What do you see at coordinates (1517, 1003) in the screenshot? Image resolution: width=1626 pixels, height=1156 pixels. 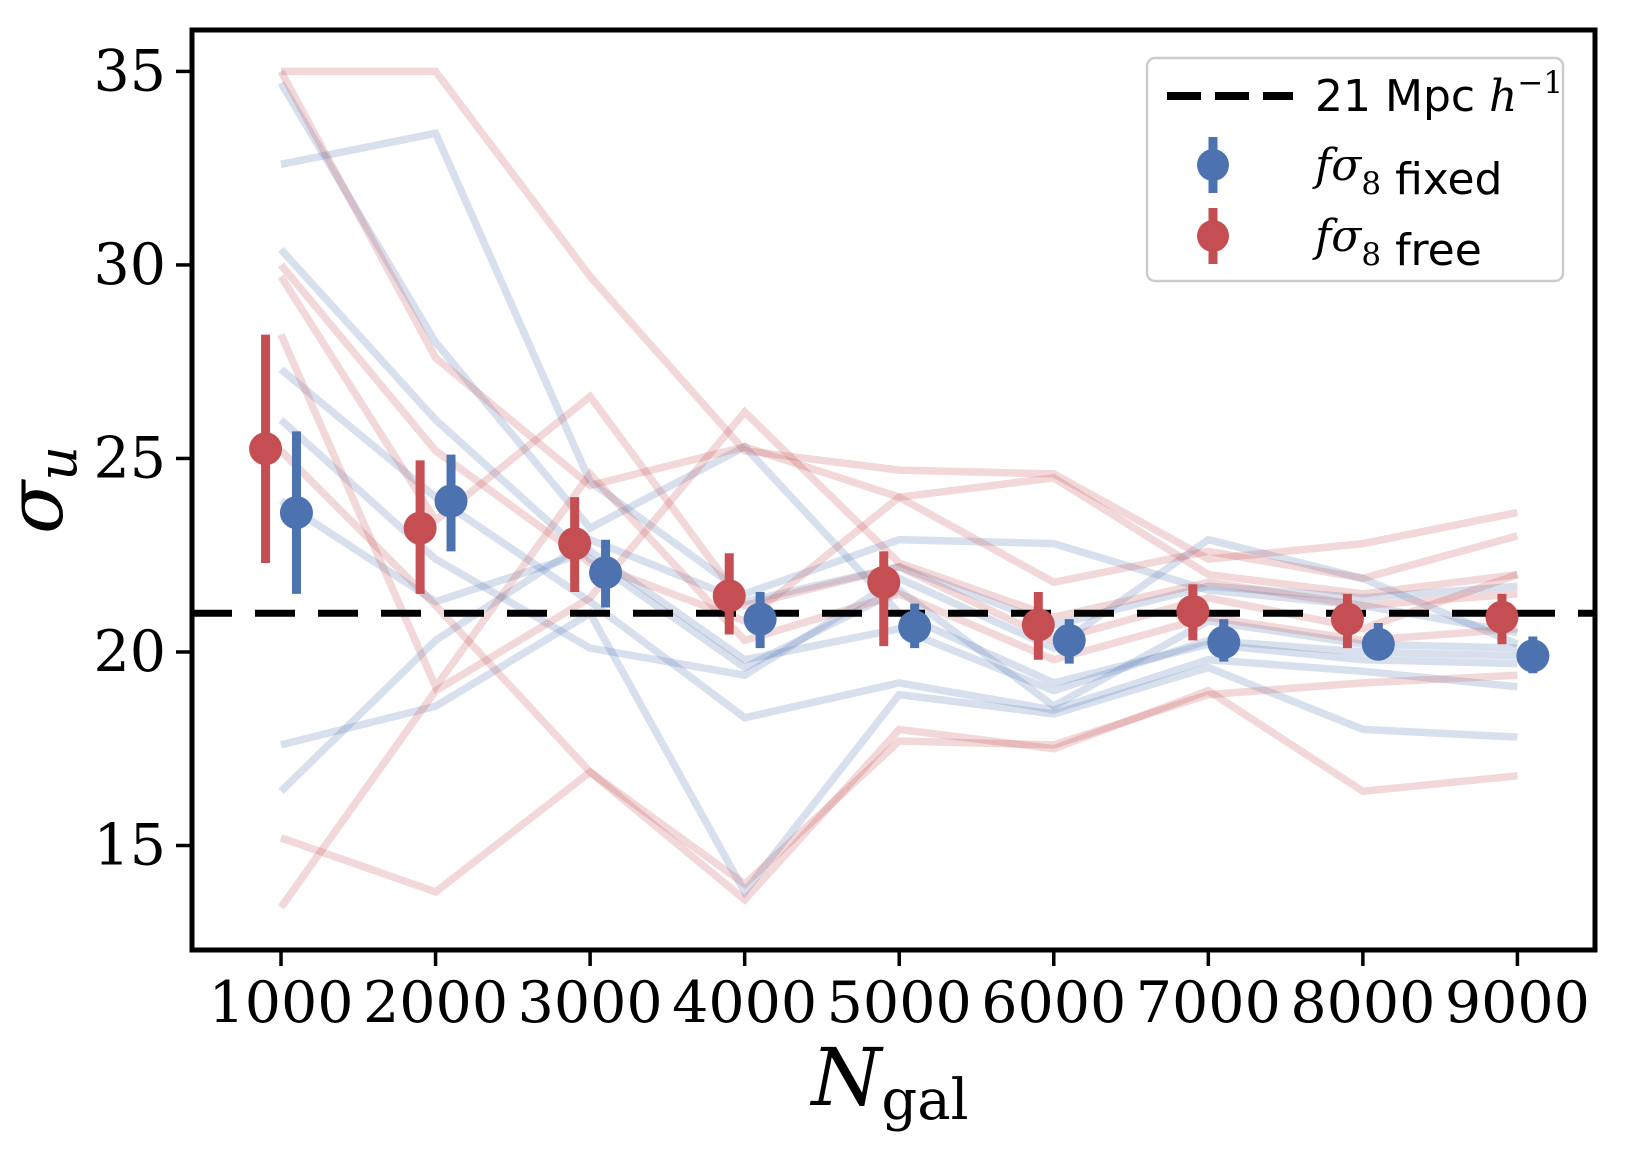 I see `x-tick-label: 9000` at bounding box center [1517, 1003].